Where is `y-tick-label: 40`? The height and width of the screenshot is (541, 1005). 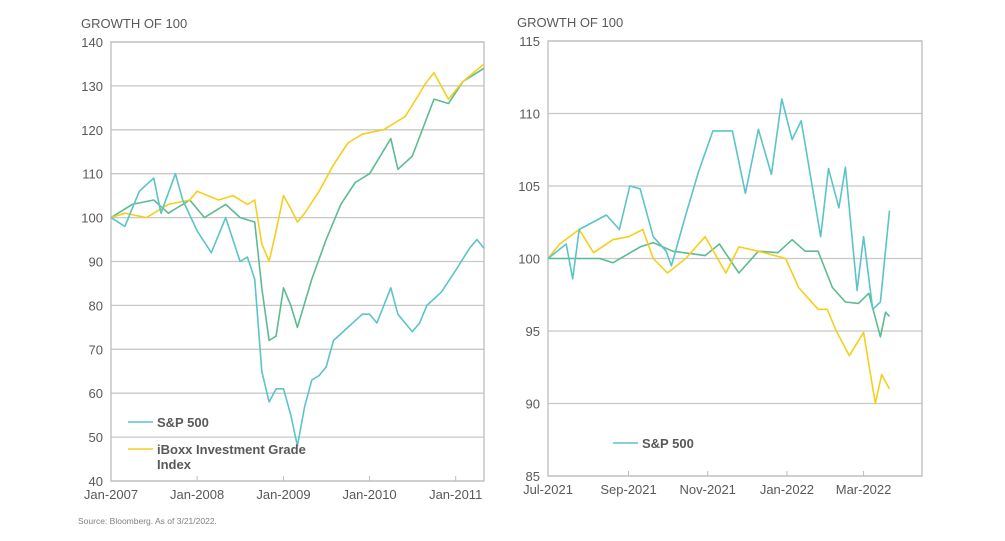
y-tick-label: 40 is located at coordinates (96, 481).